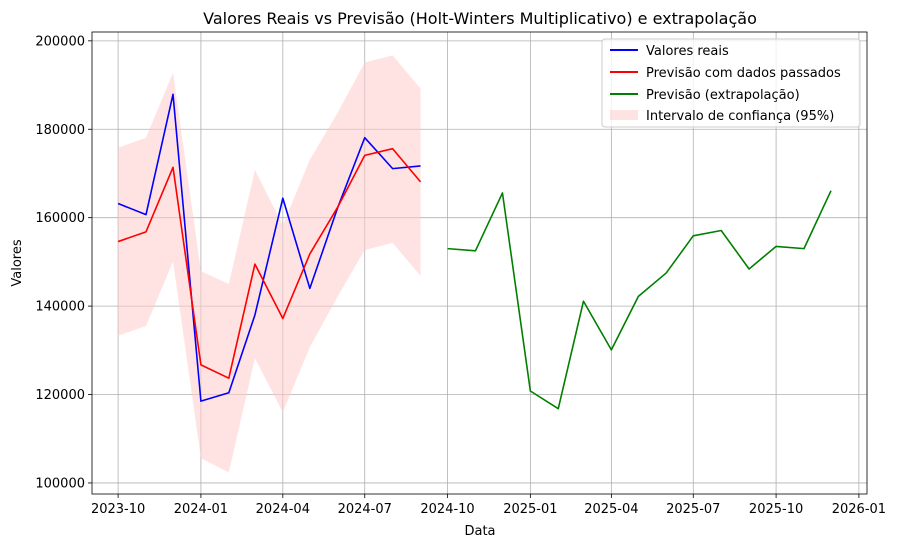  I want to click on y-tick-label: 160000, so click(60, 218).